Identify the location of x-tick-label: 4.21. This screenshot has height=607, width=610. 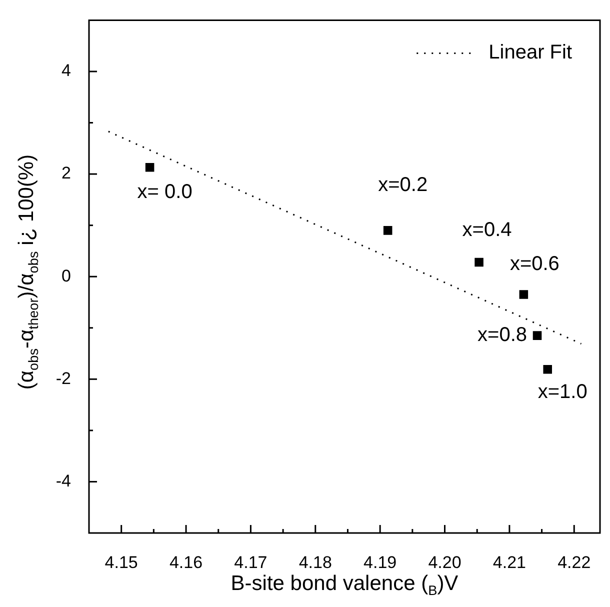
(509, 562).